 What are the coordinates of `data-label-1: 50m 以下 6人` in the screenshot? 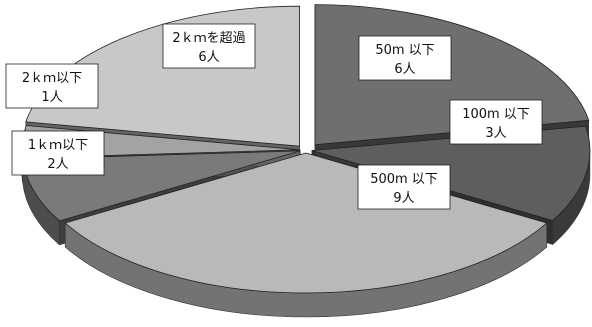 It's located at (405, 58).